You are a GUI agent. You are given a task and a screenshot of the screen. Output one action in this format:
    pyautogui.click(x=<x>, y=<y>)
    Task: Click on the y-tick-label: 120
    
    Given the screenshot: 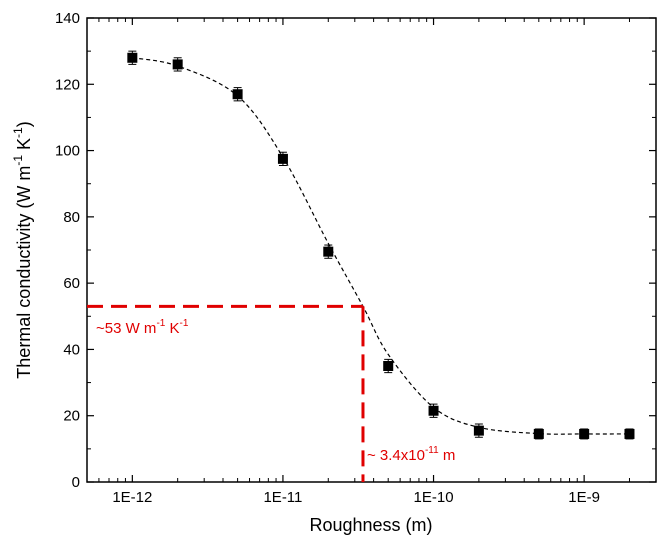 What is the action you would take?
    pyautogui.click(x=67, y=84)
    